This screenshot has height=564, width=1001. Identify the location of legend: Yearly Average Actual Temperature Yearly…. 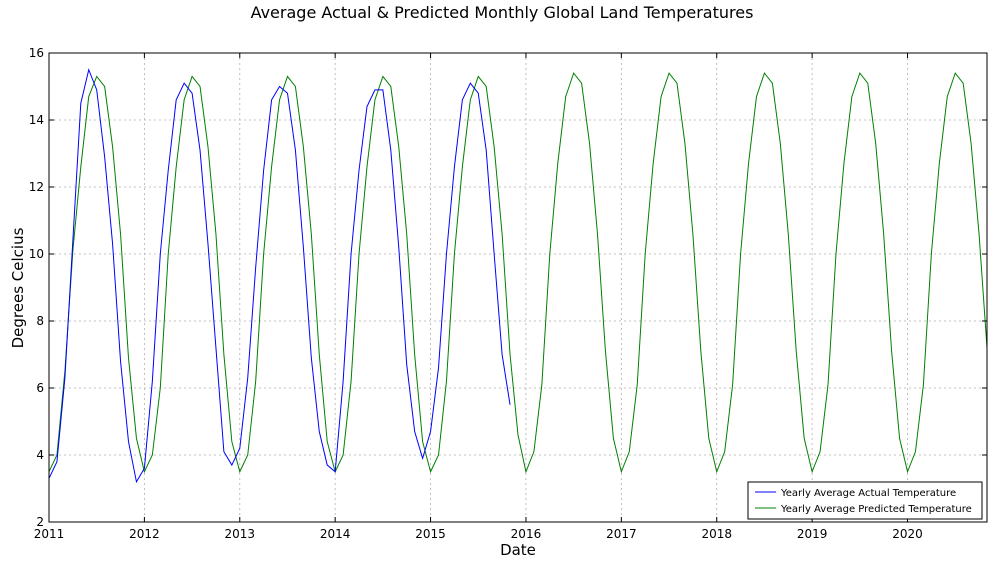
(865, 500).